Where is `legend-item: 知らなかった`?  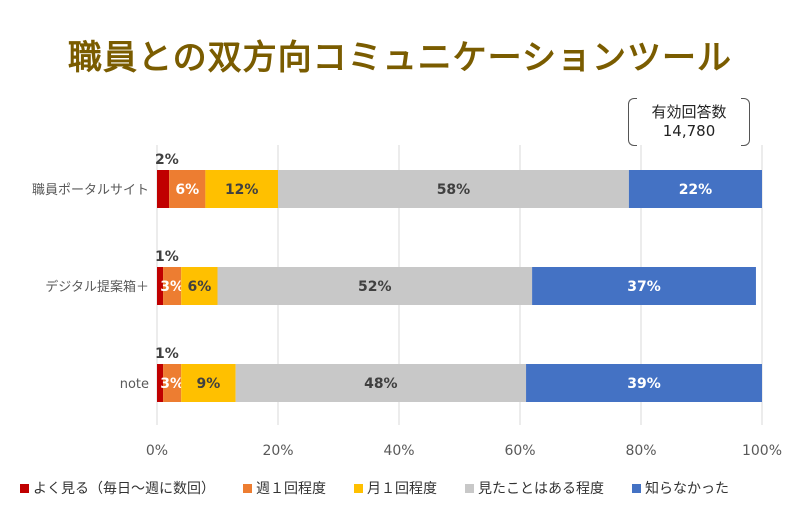 legend-item: 知らなかった is located at coordinates (680, 488).